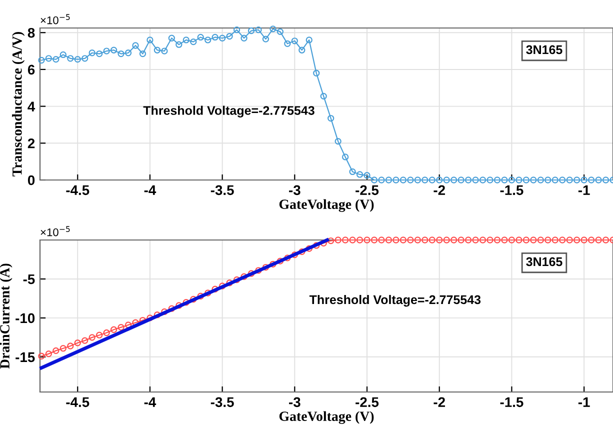 The width and height of the screenshot is (613, 435). Describe the element at coordinates (31, 69) in the screenshot. I see `y-tick-label: 6` at that location.